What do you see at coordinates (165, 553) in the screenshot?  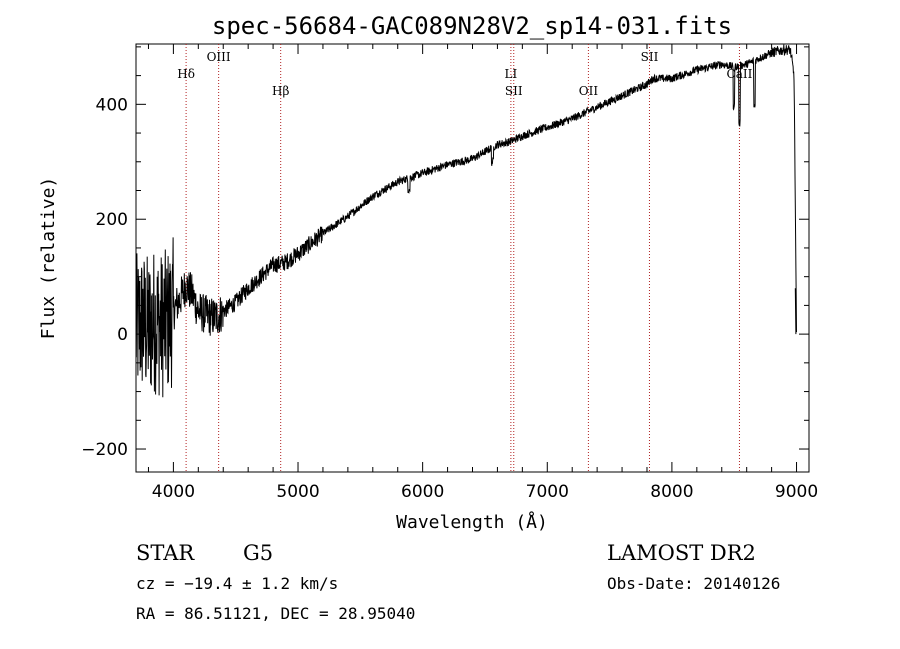 I see `object-class: STAR` at bounding box center [165, 553].